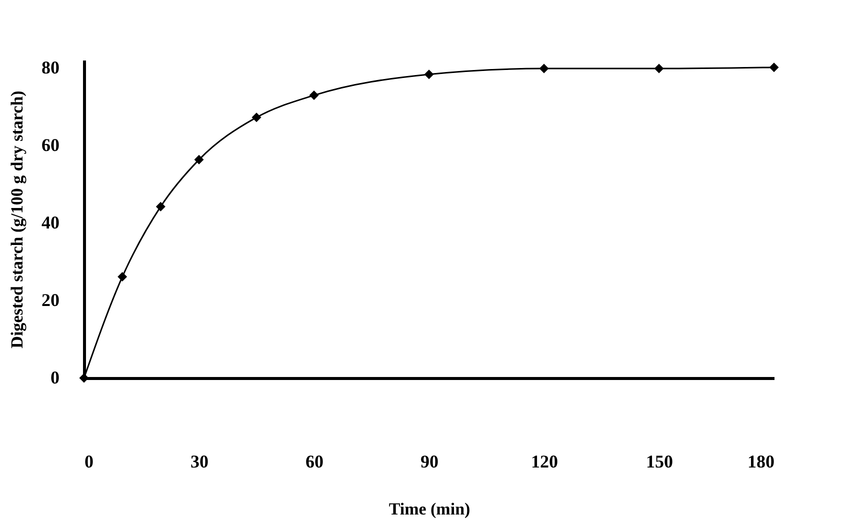 This screenshot has height=532, width=841. Describe the element at coordinates (659, 462) in the screenshot. I see `x-tick-label: 150` at that location.